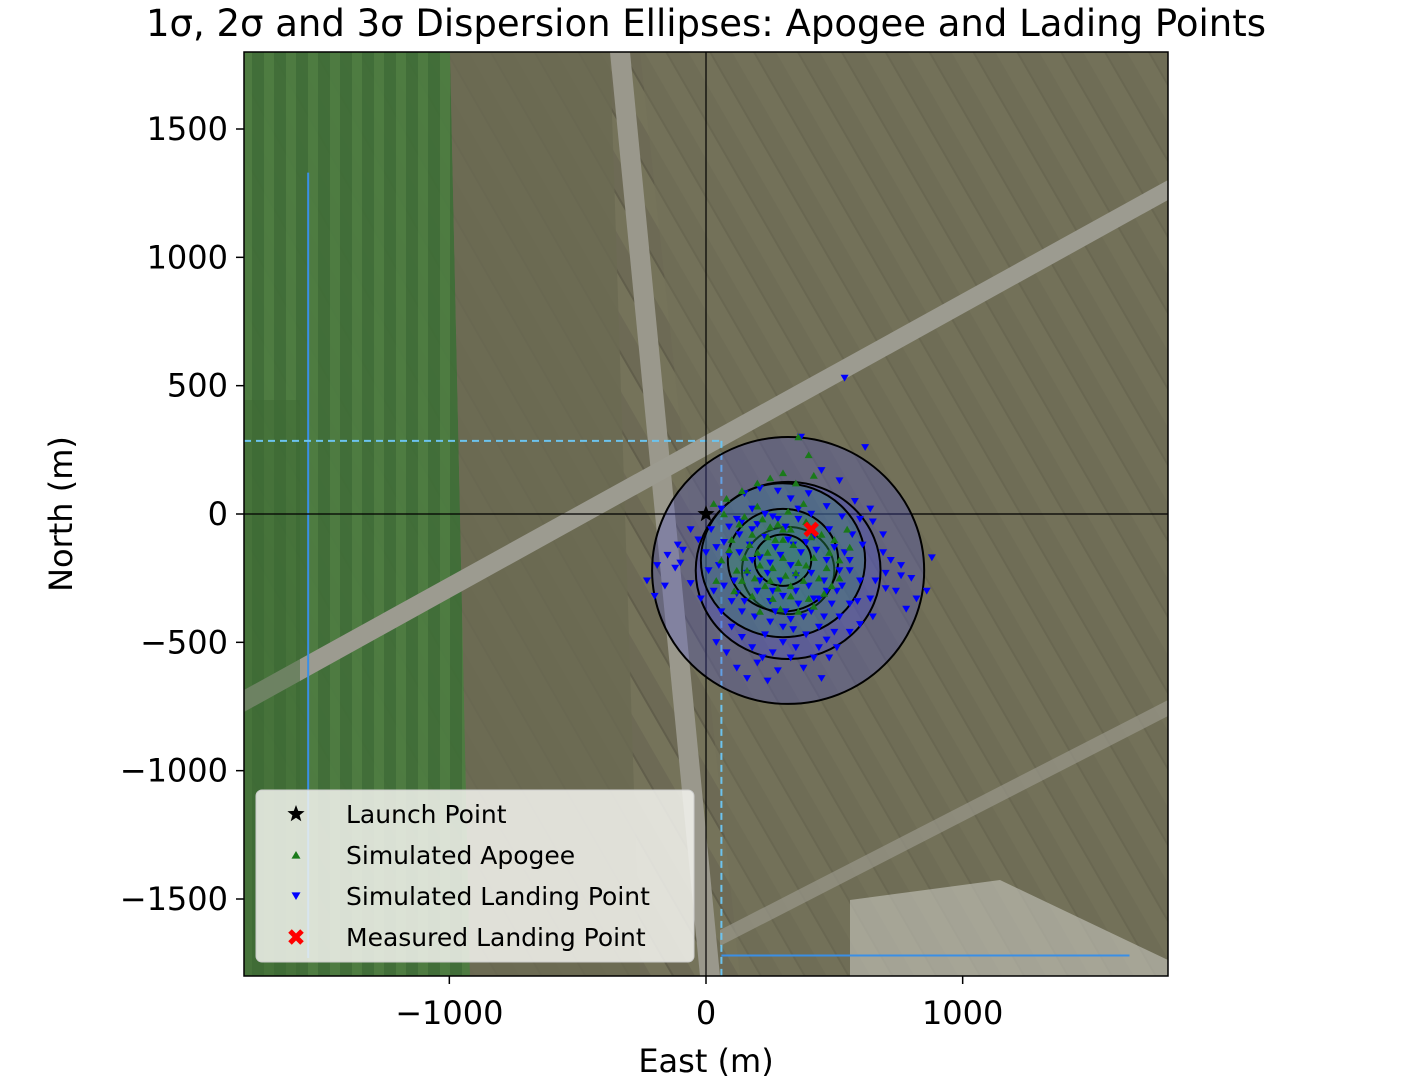 The height and width of the screenshot is (1083, 1412). I want to click on legend-label: Launch Point, so click(426, 814).